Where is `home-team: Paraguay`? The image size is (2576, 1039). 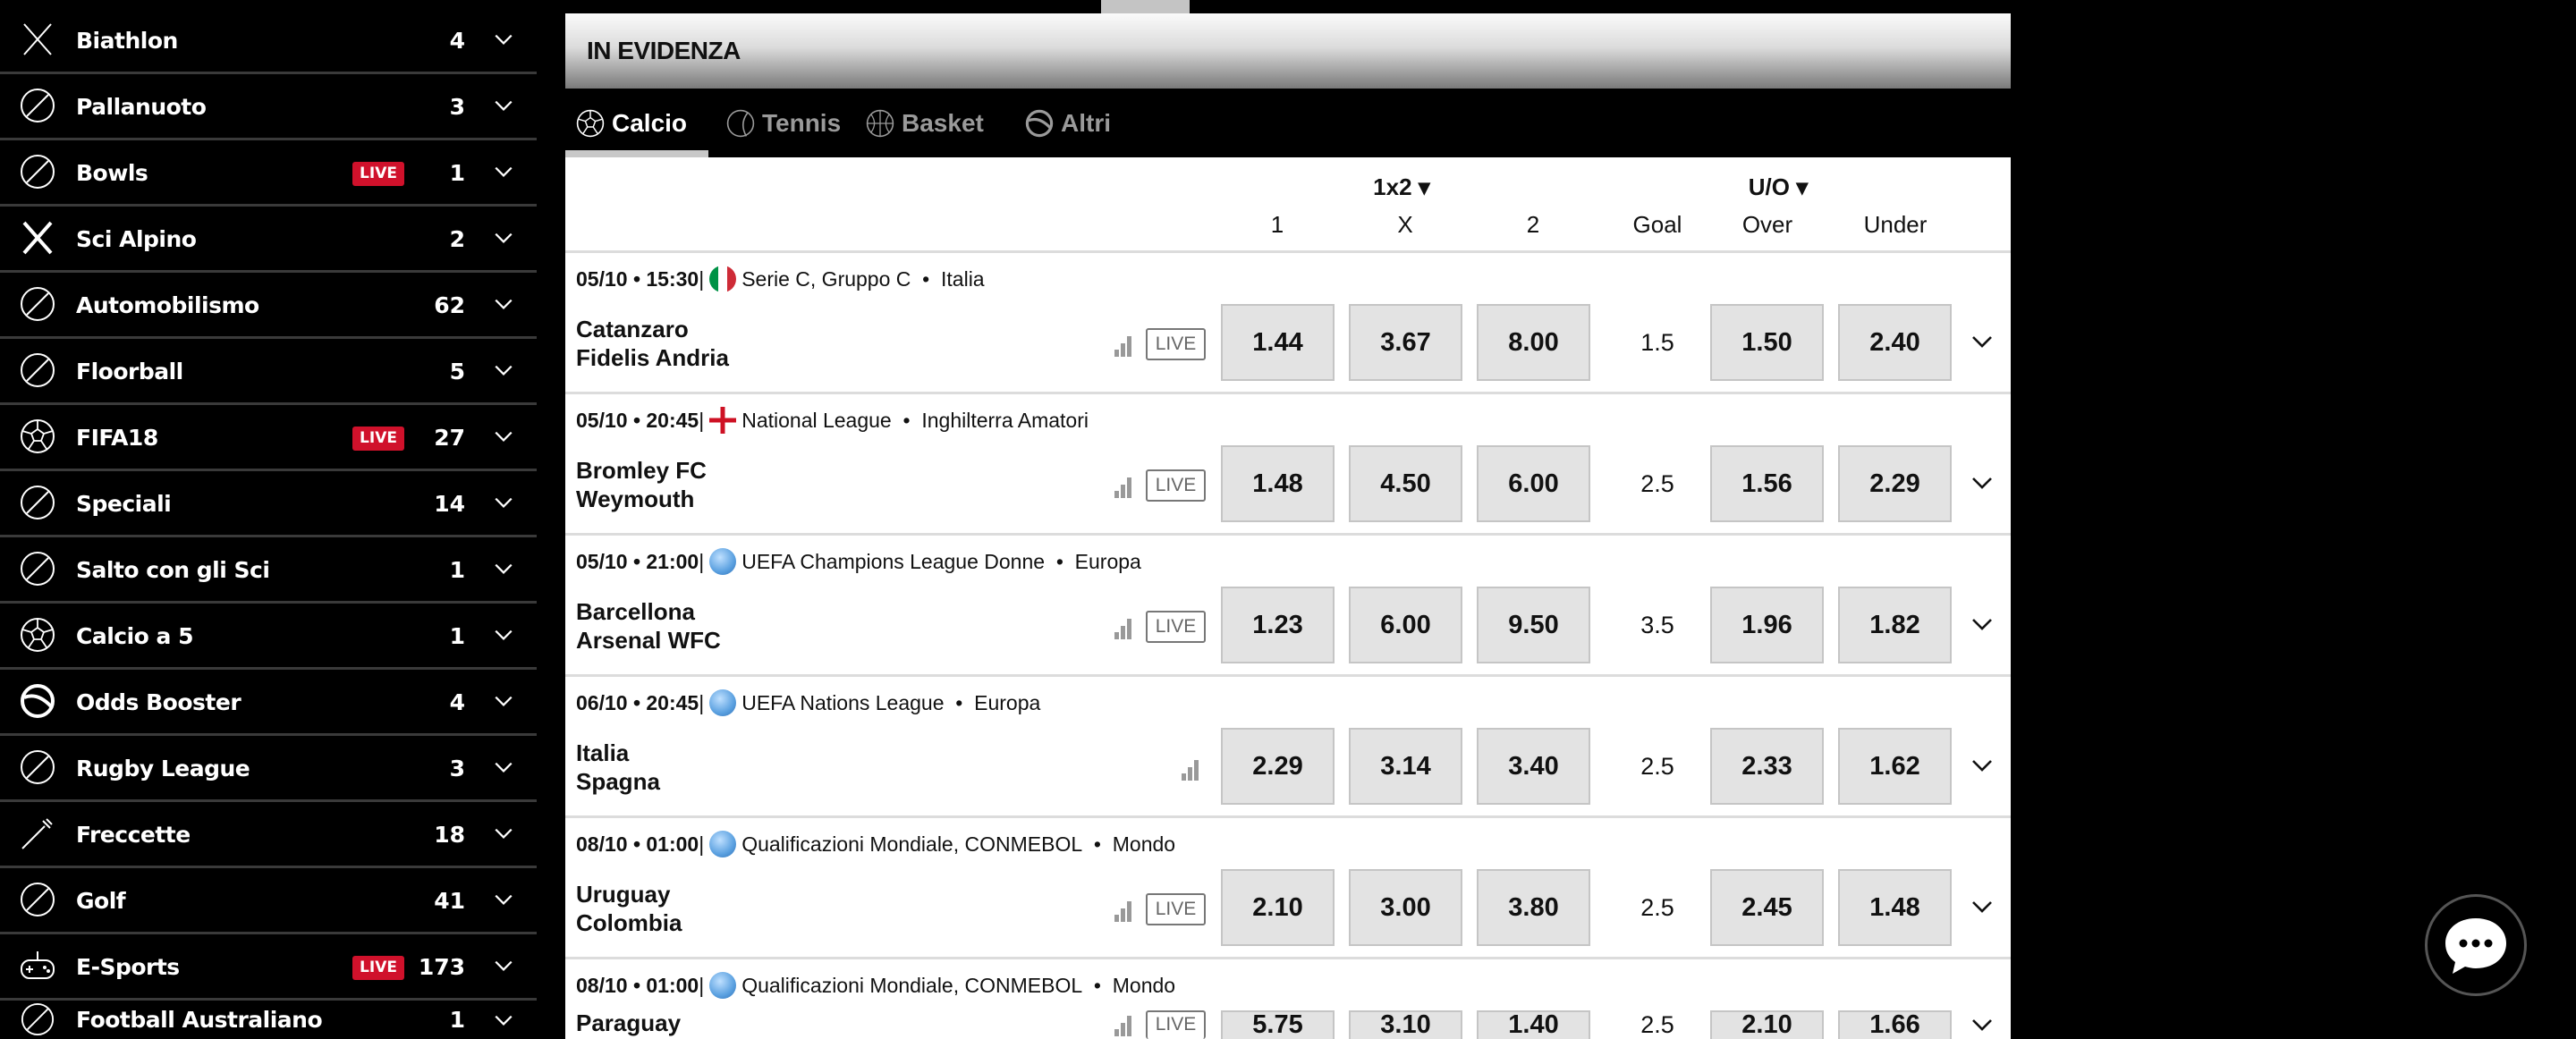
home-team: Paraguay is located at coordinates (629, 1022).